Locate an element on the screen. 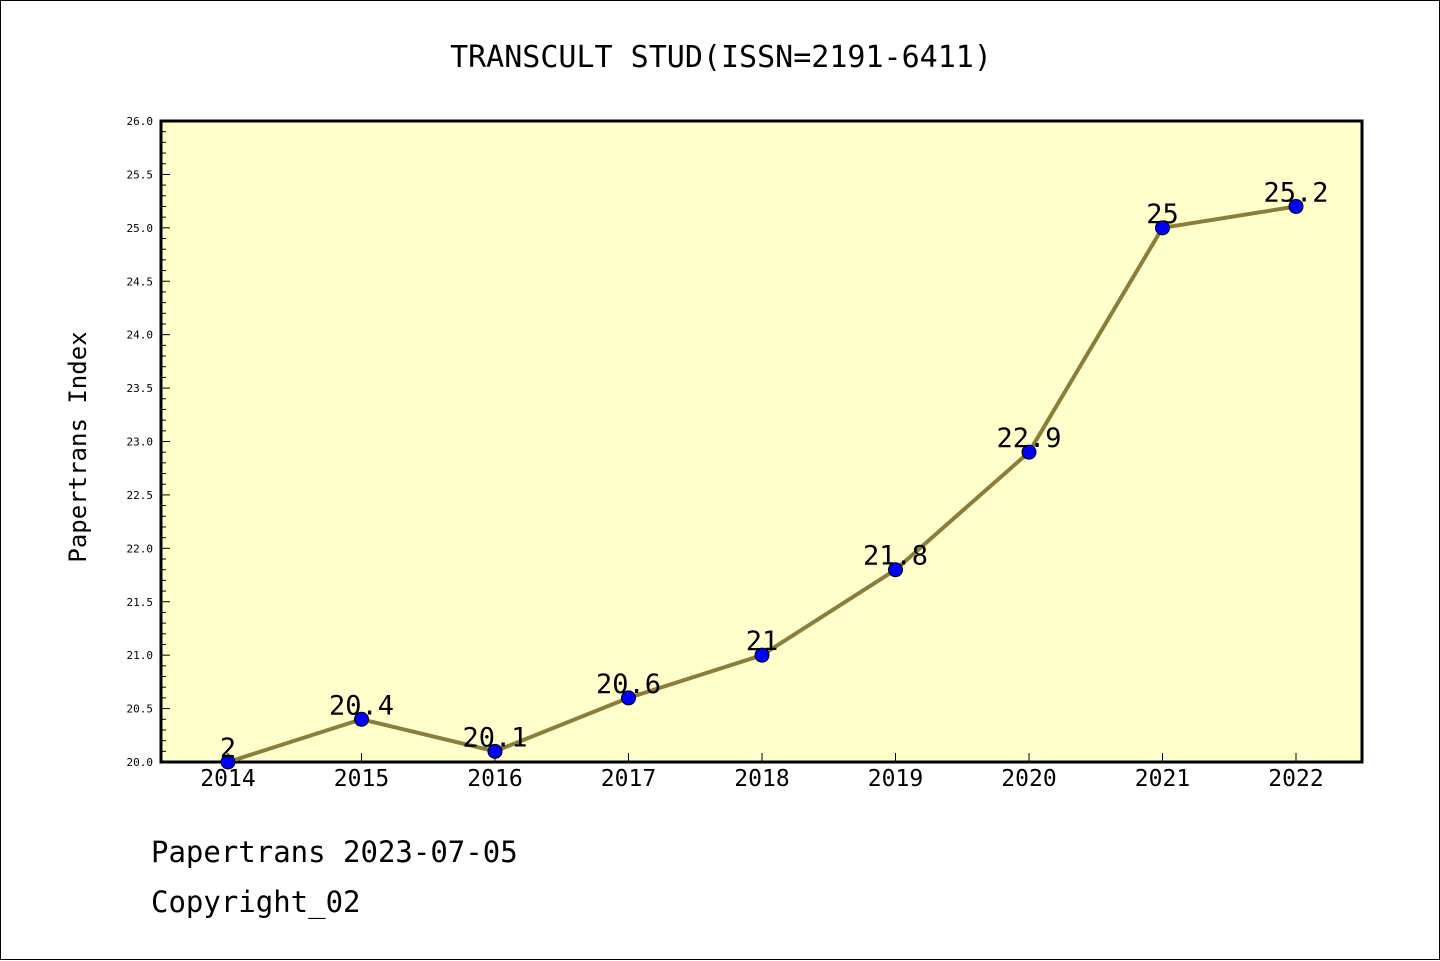 The height and width of the screenshot is (961, 1440). y-tick-label: 20.5 is located at coordinates (140, 709).